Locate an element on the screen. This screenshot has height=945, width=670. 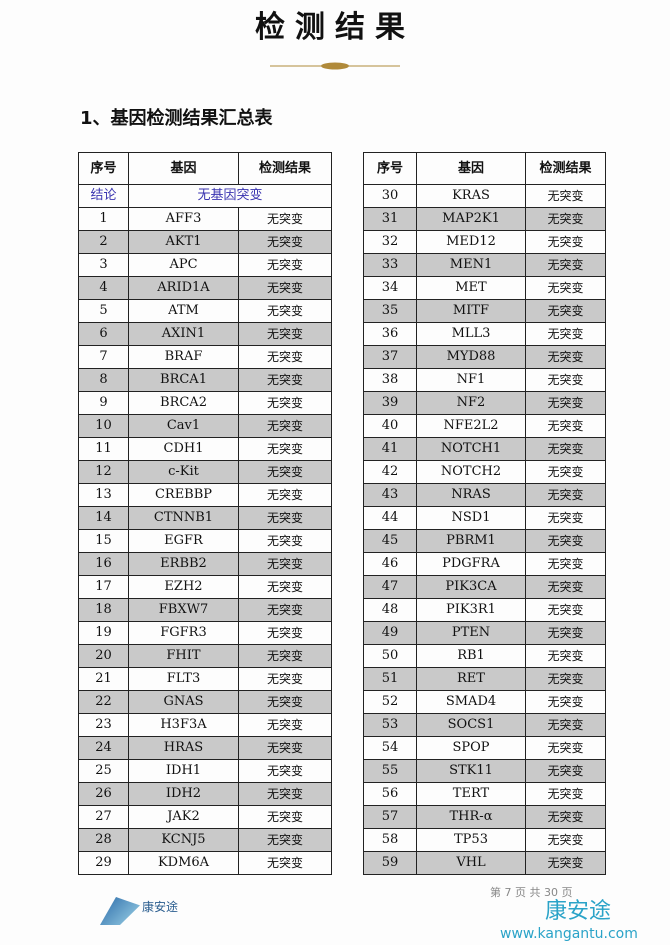
cell-gene: NF2 is located at coordinates (471, 403).